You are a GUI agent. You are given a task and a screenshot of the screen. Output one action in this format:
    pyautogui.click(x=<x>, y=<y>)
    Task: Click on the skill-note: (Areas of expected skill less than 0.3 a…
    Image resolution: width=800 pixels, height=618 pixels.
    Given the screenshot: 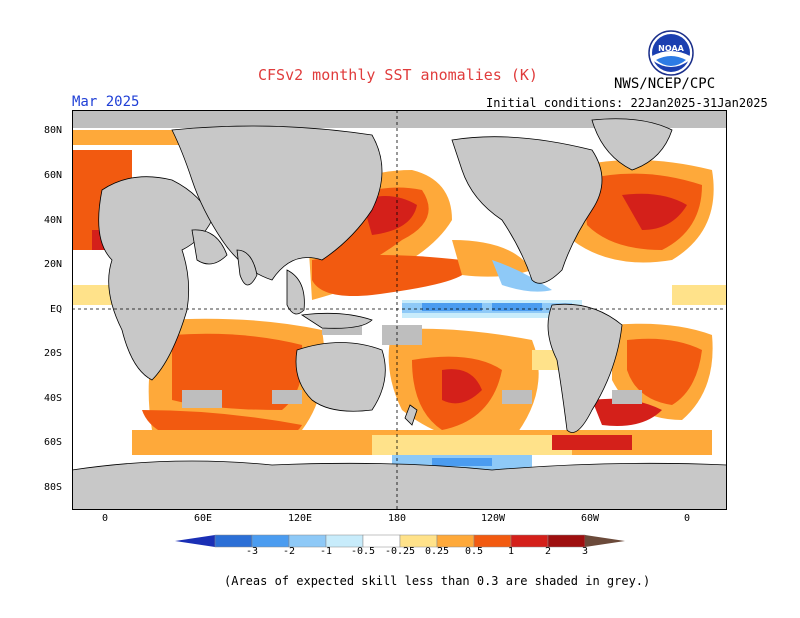 What is the action you would take?
    pyautogui.click(x=437, y=581)
    